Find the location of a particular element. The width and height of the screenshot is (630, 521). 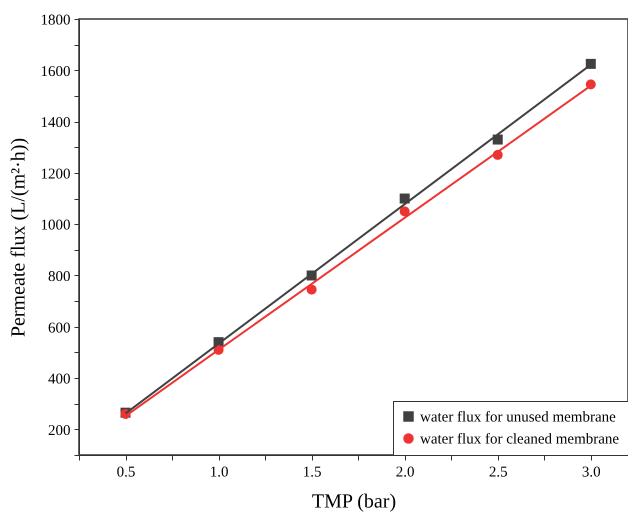

y-tick-label: 800 is located at coordinates (59, 276).